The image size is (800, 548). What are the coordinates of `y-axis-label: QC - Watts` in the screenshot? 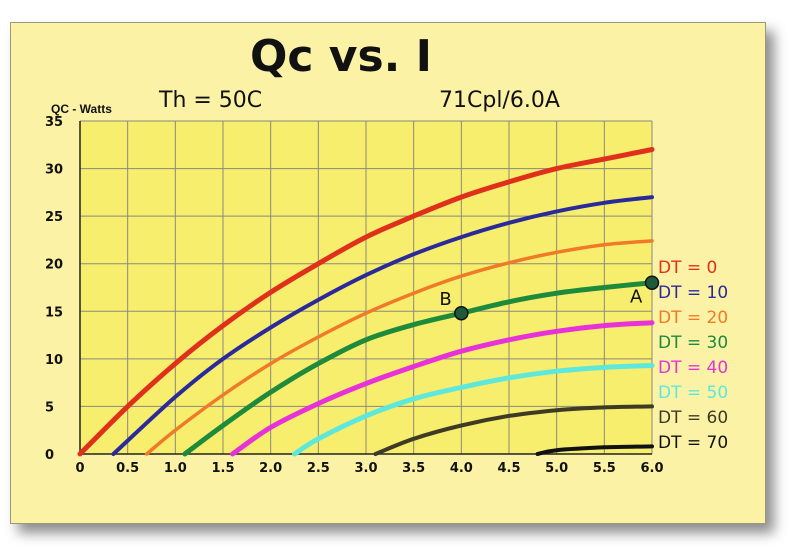 It's located at (81, 109).